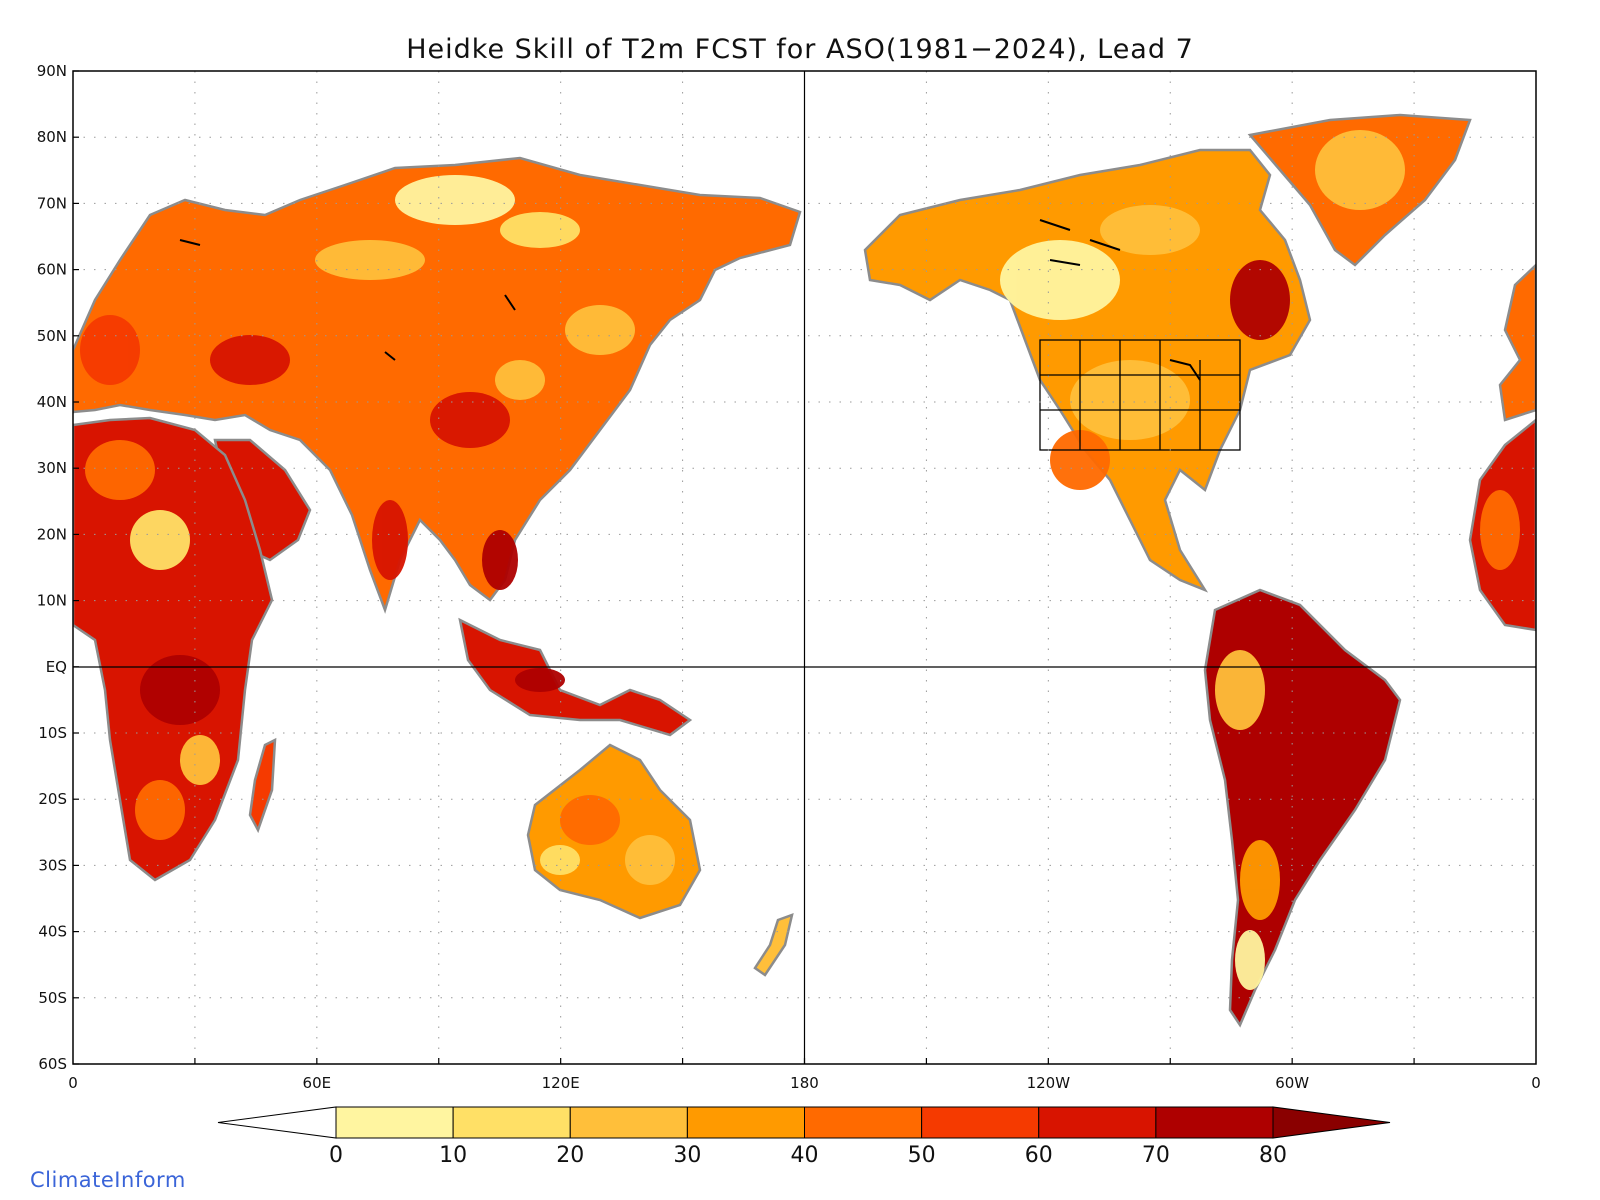  What do you see at coordinates (52, 932) in the screenshot?
I see `lat-tick-label: 40S` at bounding box center [52, 932].